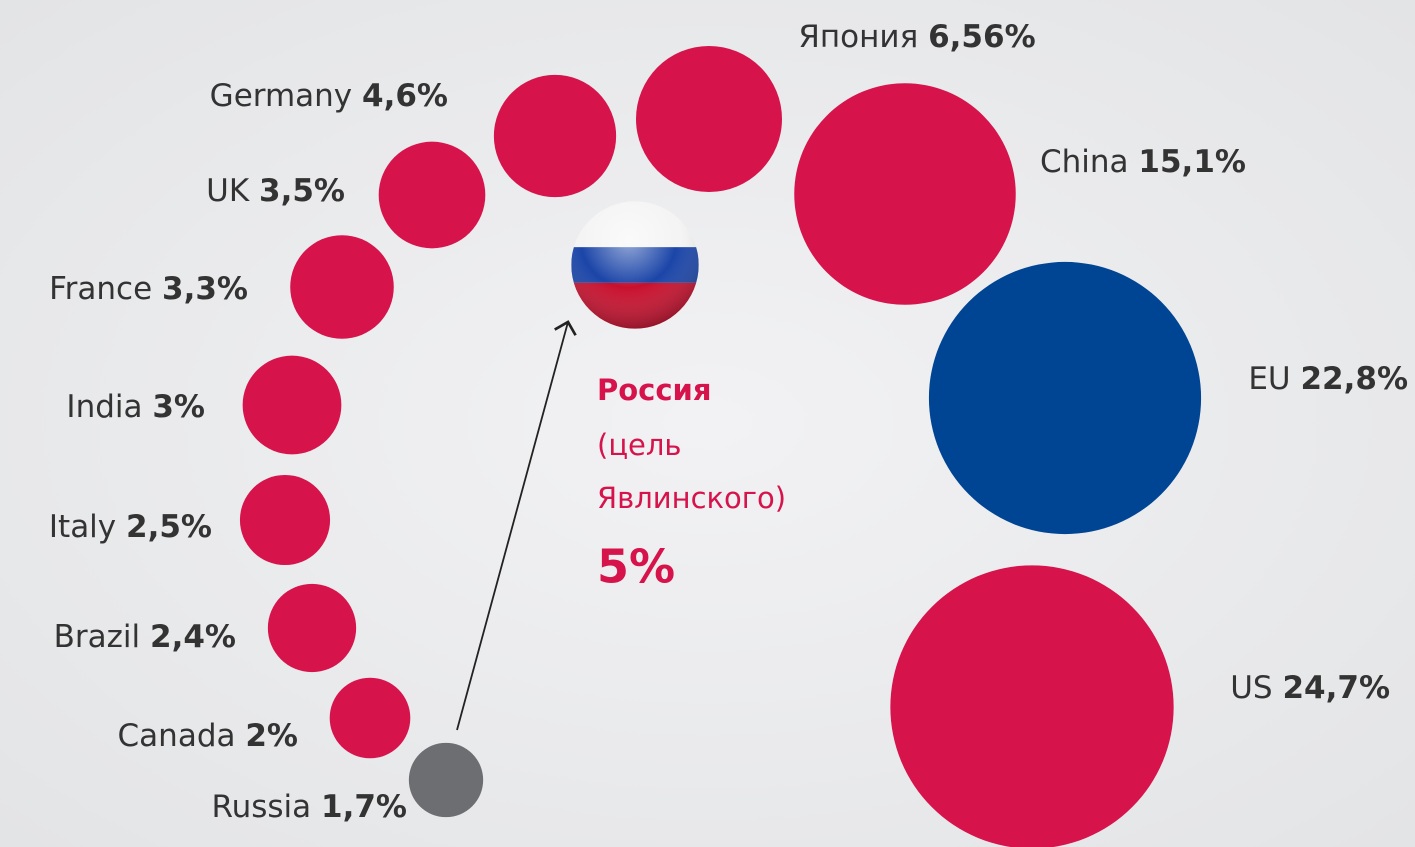 Image resolution: width=1415 pixels, height=847 pixels. Describe the element at coordinates (104, 407) in the screenshot. I see `label-name: India` at that location.